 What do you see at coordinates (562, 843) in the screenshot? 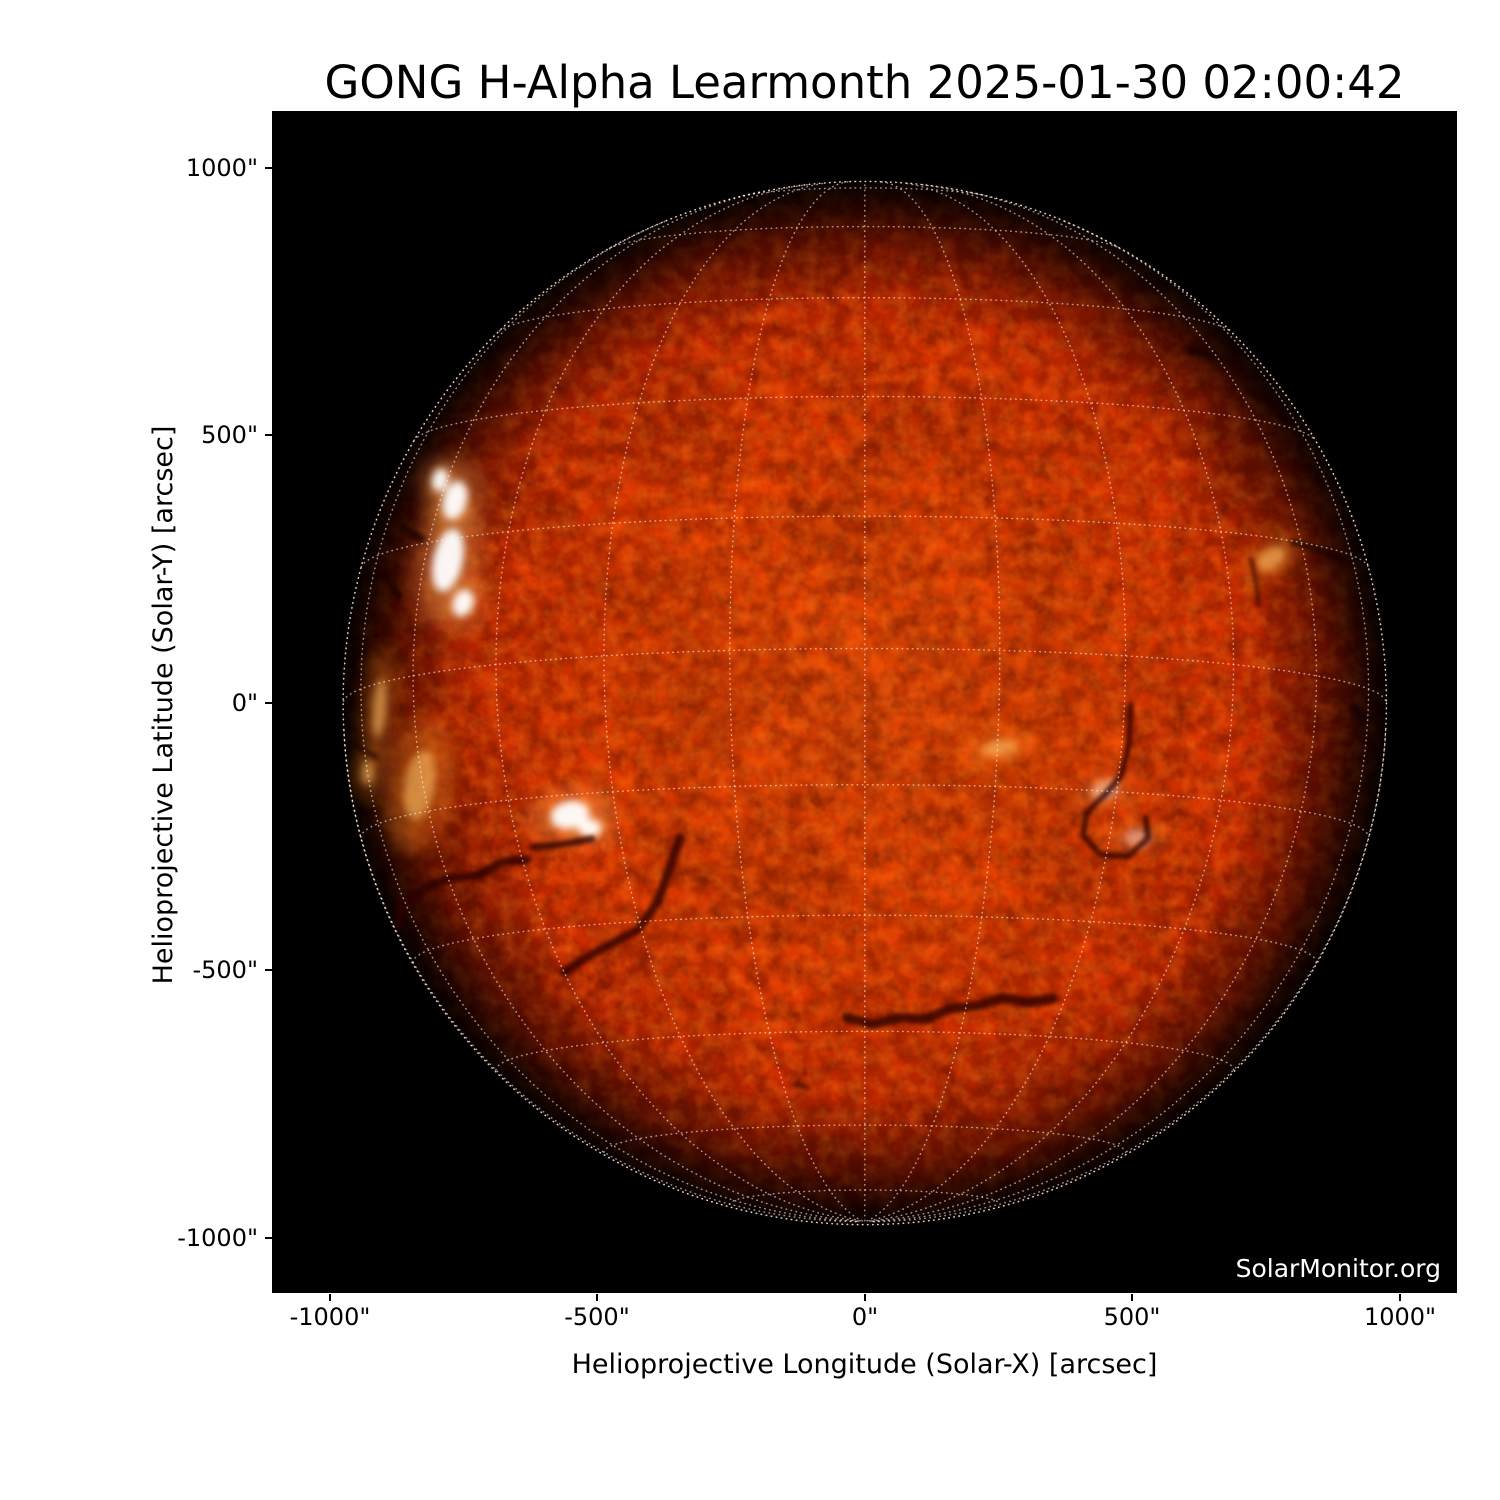
I see `filament-SE-short` at bounding box center [562, 843].